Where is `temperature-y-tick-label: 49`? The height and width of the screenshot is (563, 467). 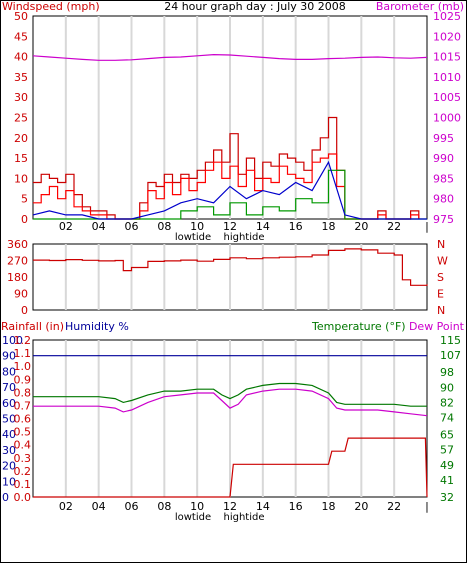 temperature-y-tick-label: 49 is located at coordinates (447, 465).